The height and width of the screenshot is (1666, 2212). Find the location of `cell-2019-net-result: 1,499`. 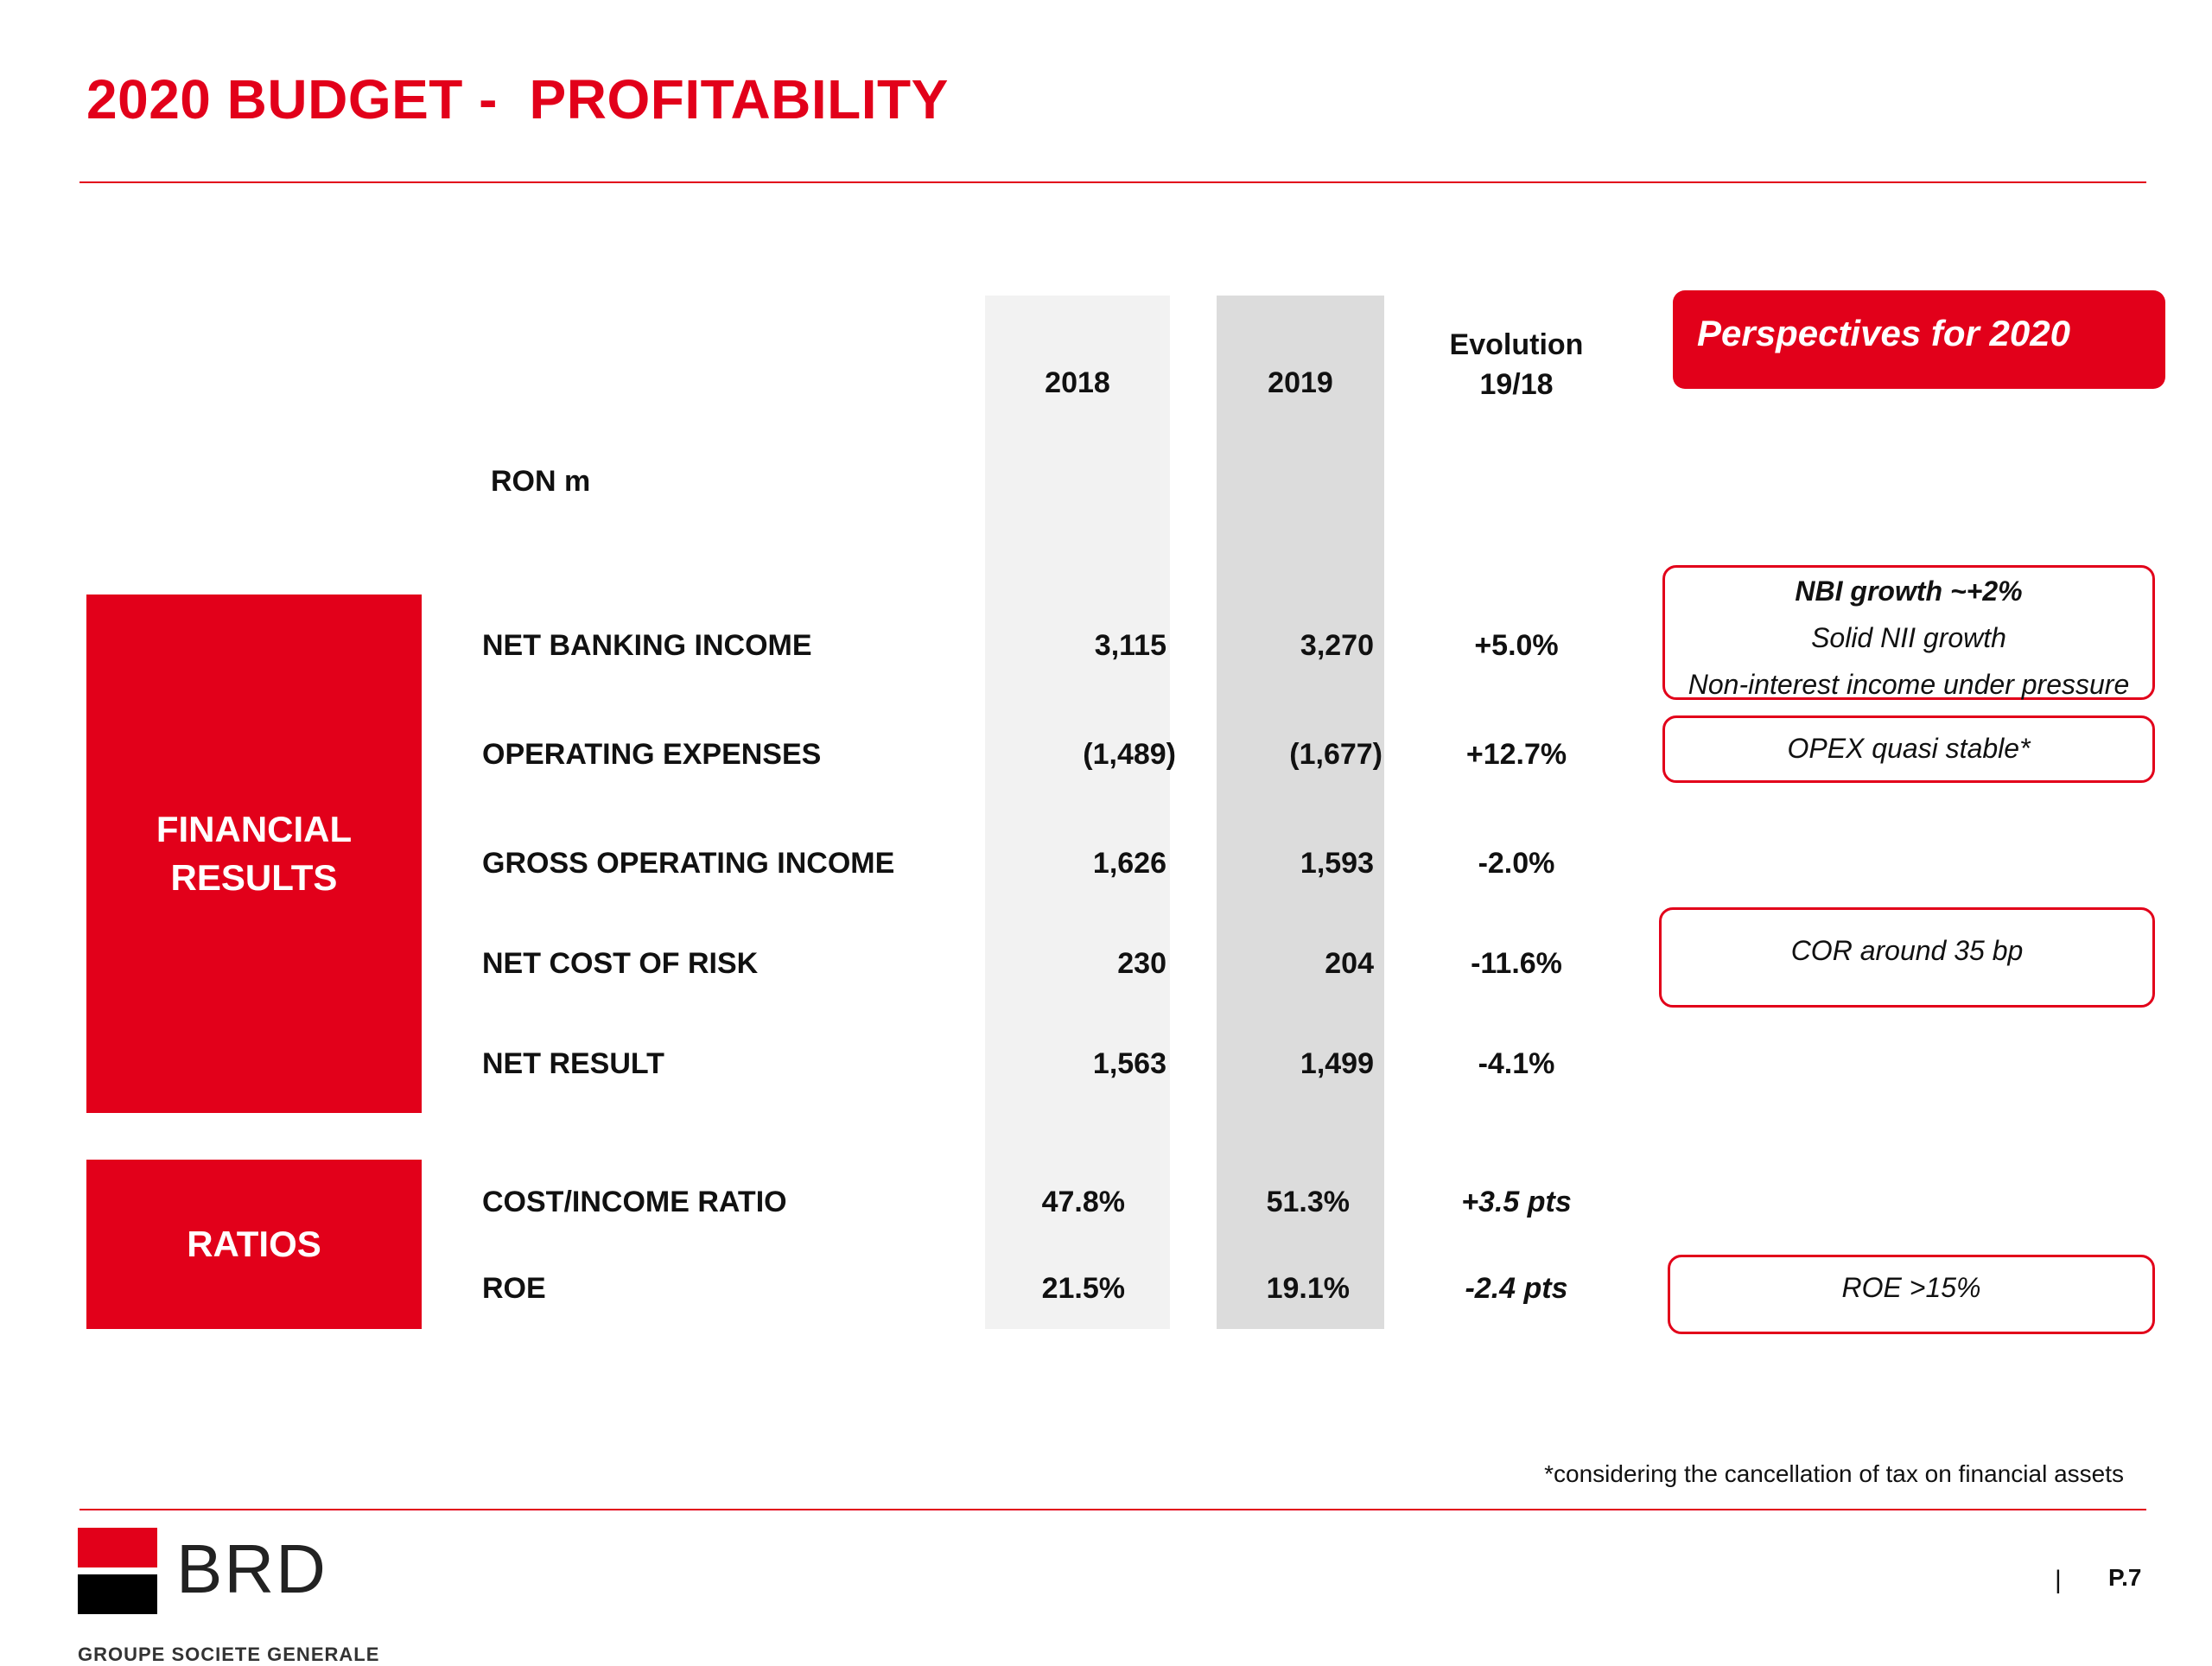

cell-2019-net-result: 1,499 is located at coordinates (1337, 1063).